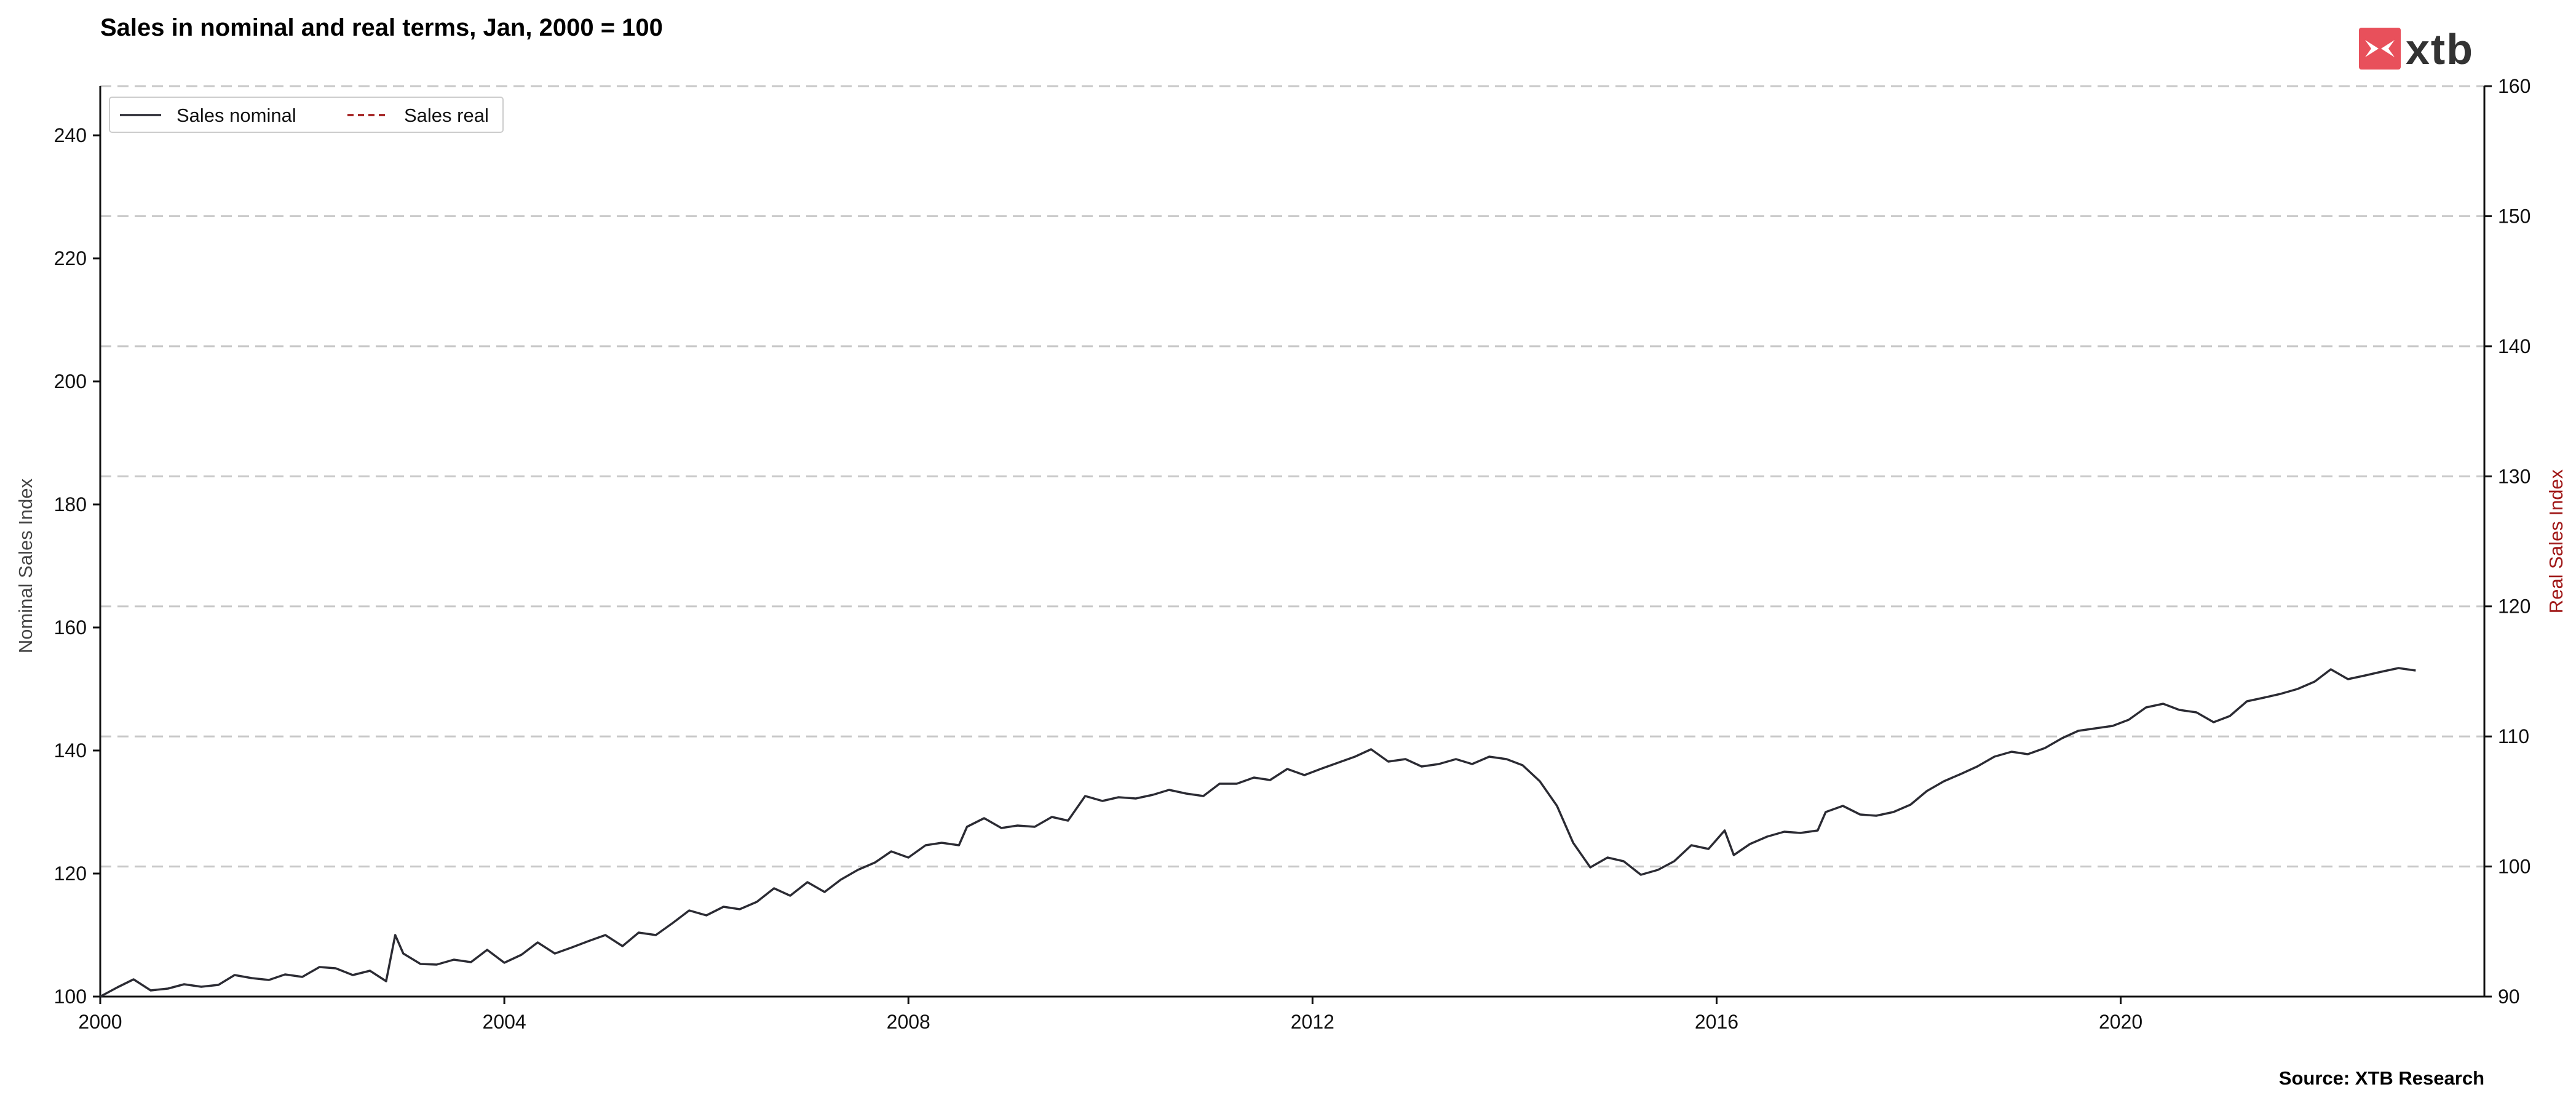 The image size is (2576, 1103). I want to click on legend-box, so click(307, 115).